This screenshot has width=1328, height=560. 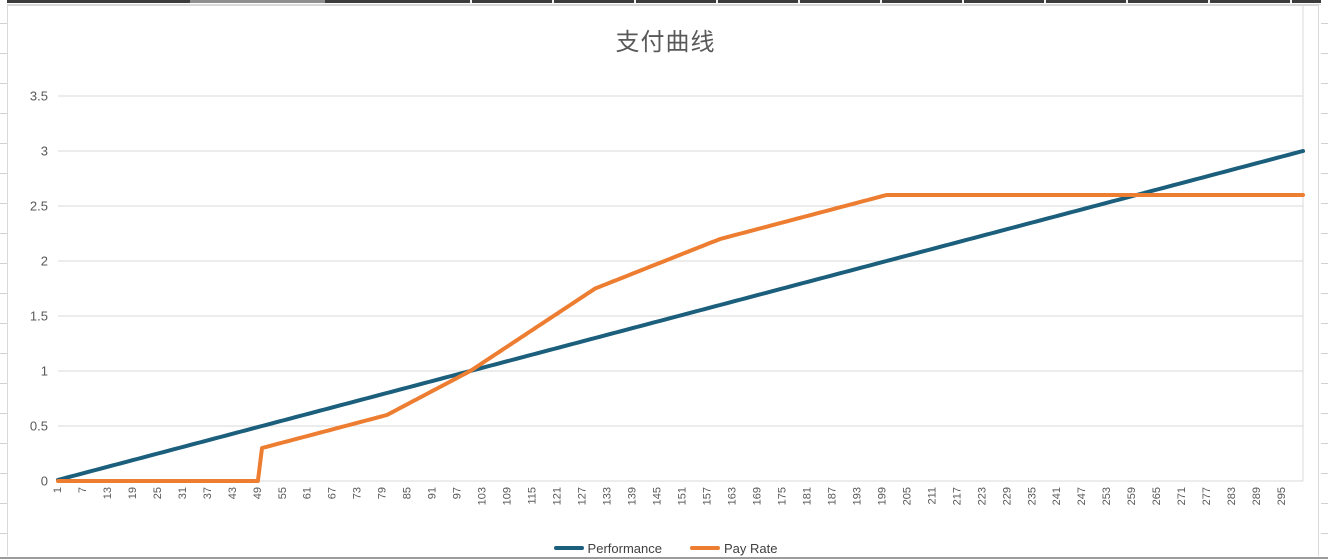 What do you see at coordinates (1282, 496) in the screenshot?
I see `x-axis-tick-label: 295` at bounding box center [1282, 496].